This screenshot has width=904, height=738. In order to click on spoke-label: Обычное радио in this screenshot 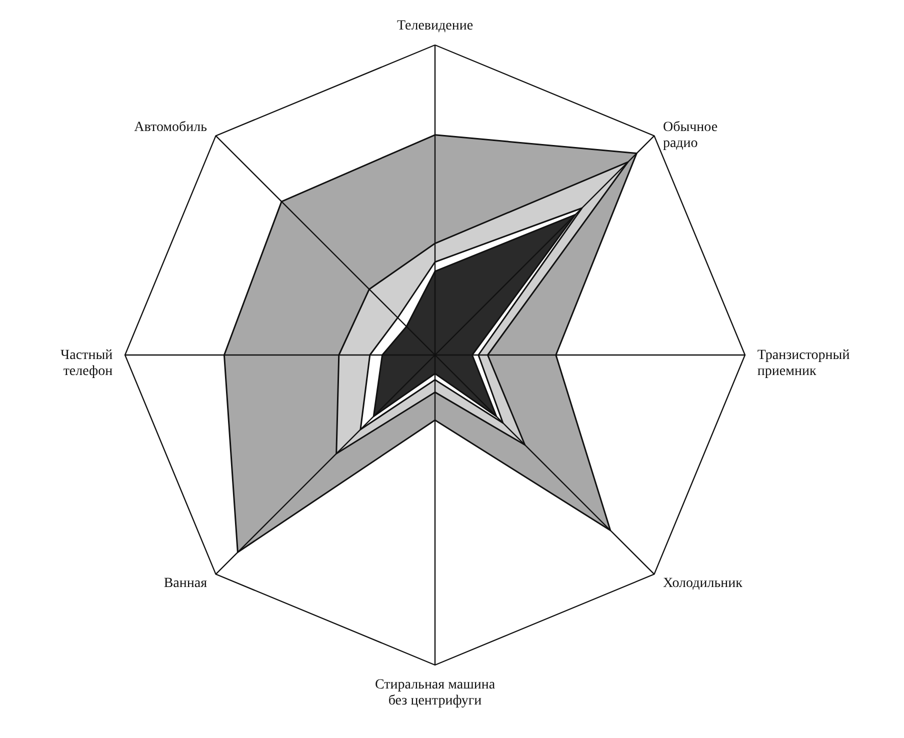, I will do `click(690, 136)`.